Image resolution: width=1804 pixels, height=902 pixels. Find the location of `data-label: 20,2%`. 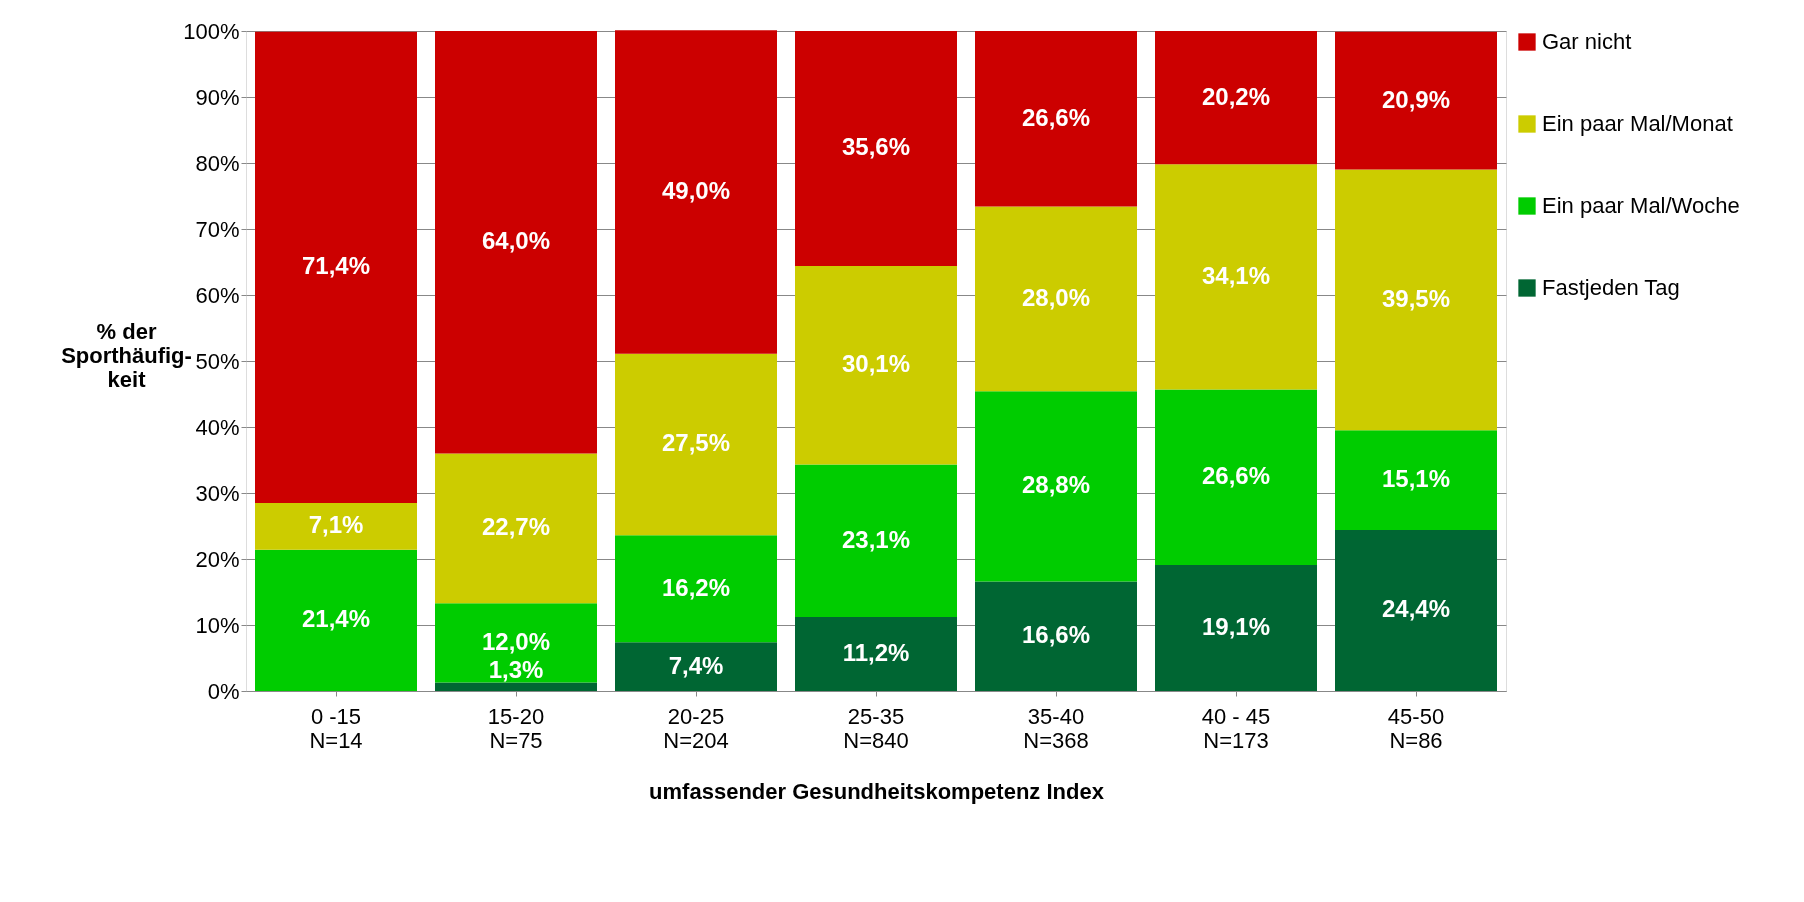

data-label: 20,2% is located at coordinates (1236, 96).